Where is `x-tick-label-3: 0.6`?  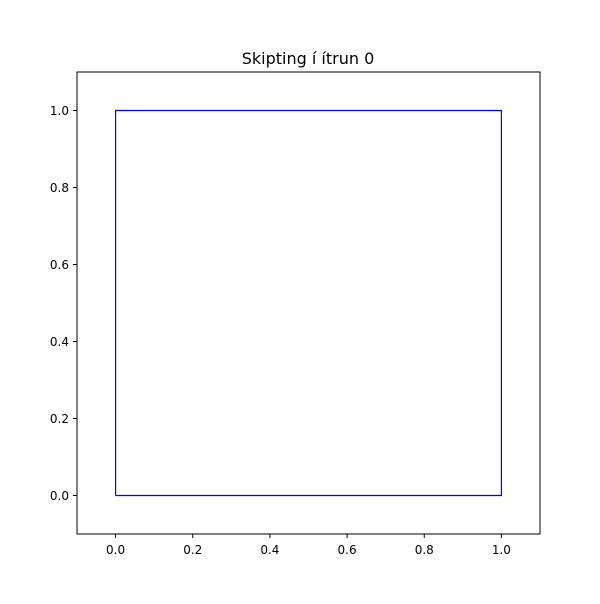
x-tick-label-3: 0.6 is located at coordinates (347, 550).